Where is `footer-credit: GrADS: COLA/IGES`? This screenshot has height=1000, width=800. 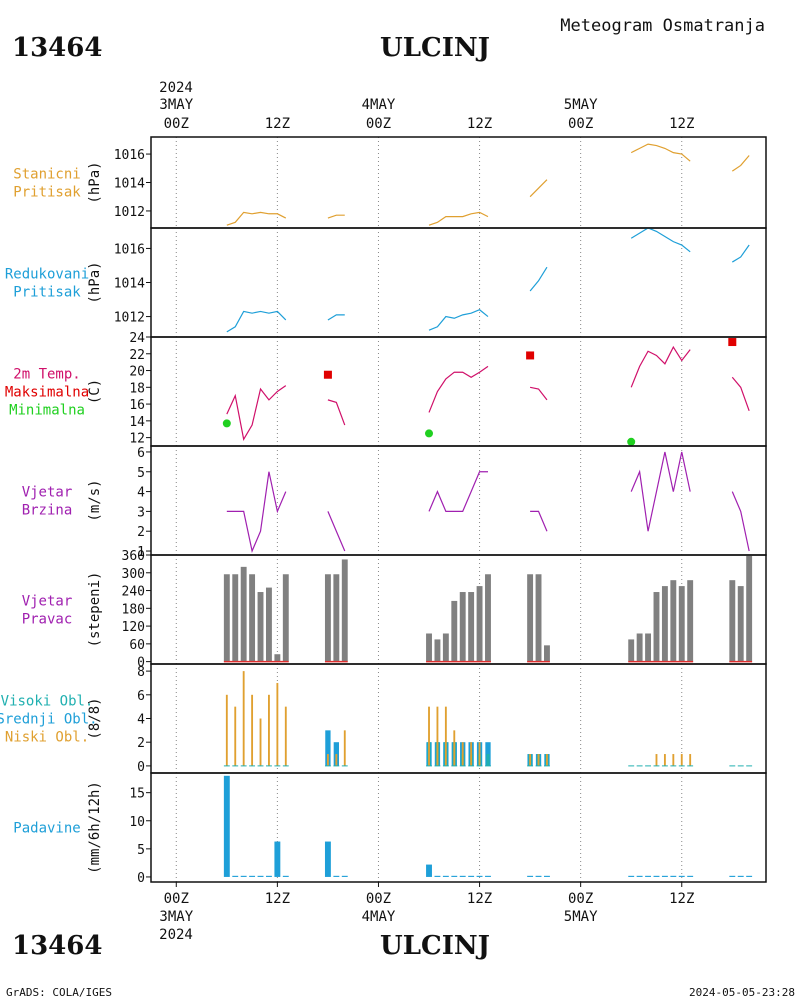
footer-credit: GrADS: COLA/IGES is located at coordinates (59, 992).